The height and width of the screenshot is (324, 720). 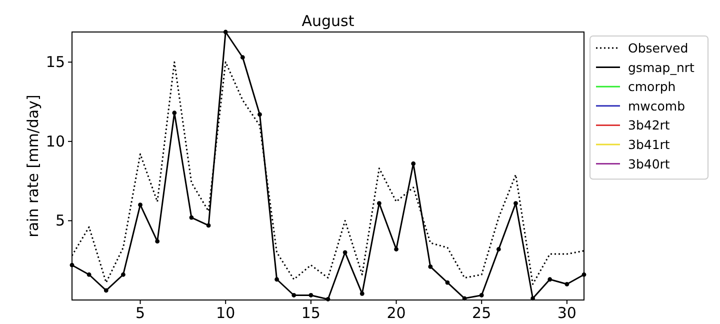 What do you see at coordinates (55, 62) in the screenshot?
I see `y-tick-label: 15` at bounding box center [55, 62].